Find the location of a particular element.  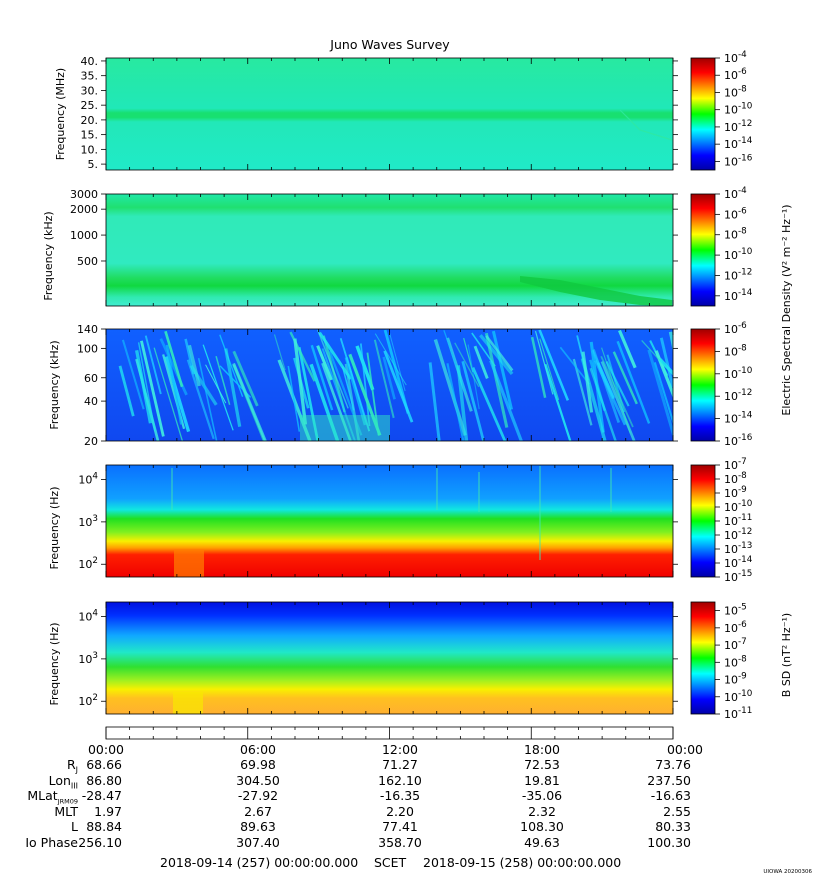

colorbar-title-esd: Electric Spectral Density (V² m⁻² Hz⁻¹) is located at coordinates (786, 309).